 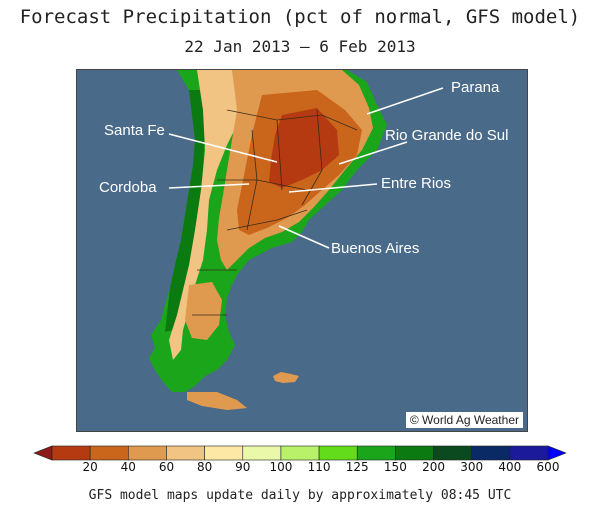 I want to click on legend-tick-label: 40, so click(x=128, y=467).